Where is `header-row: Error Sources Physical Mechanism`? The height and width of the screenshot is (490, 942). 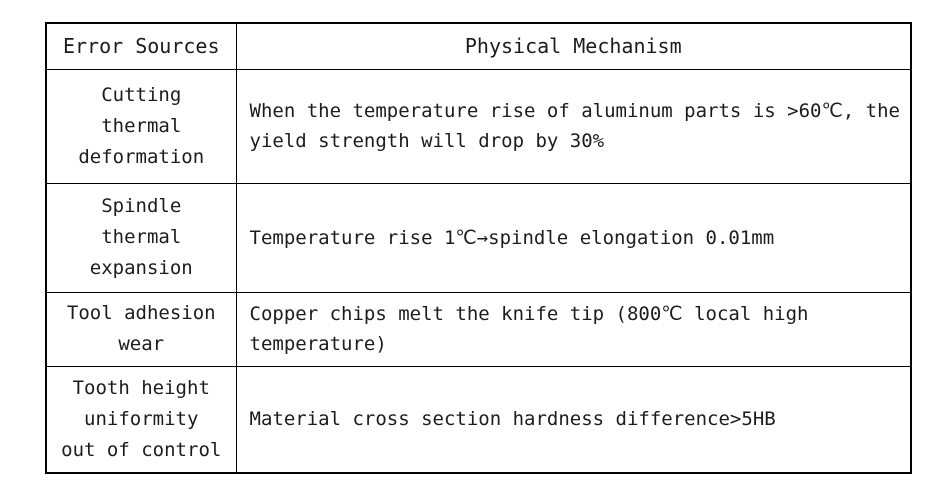
header-row: Error Sources Physical Mechanism is located at coordinates (478, 46).